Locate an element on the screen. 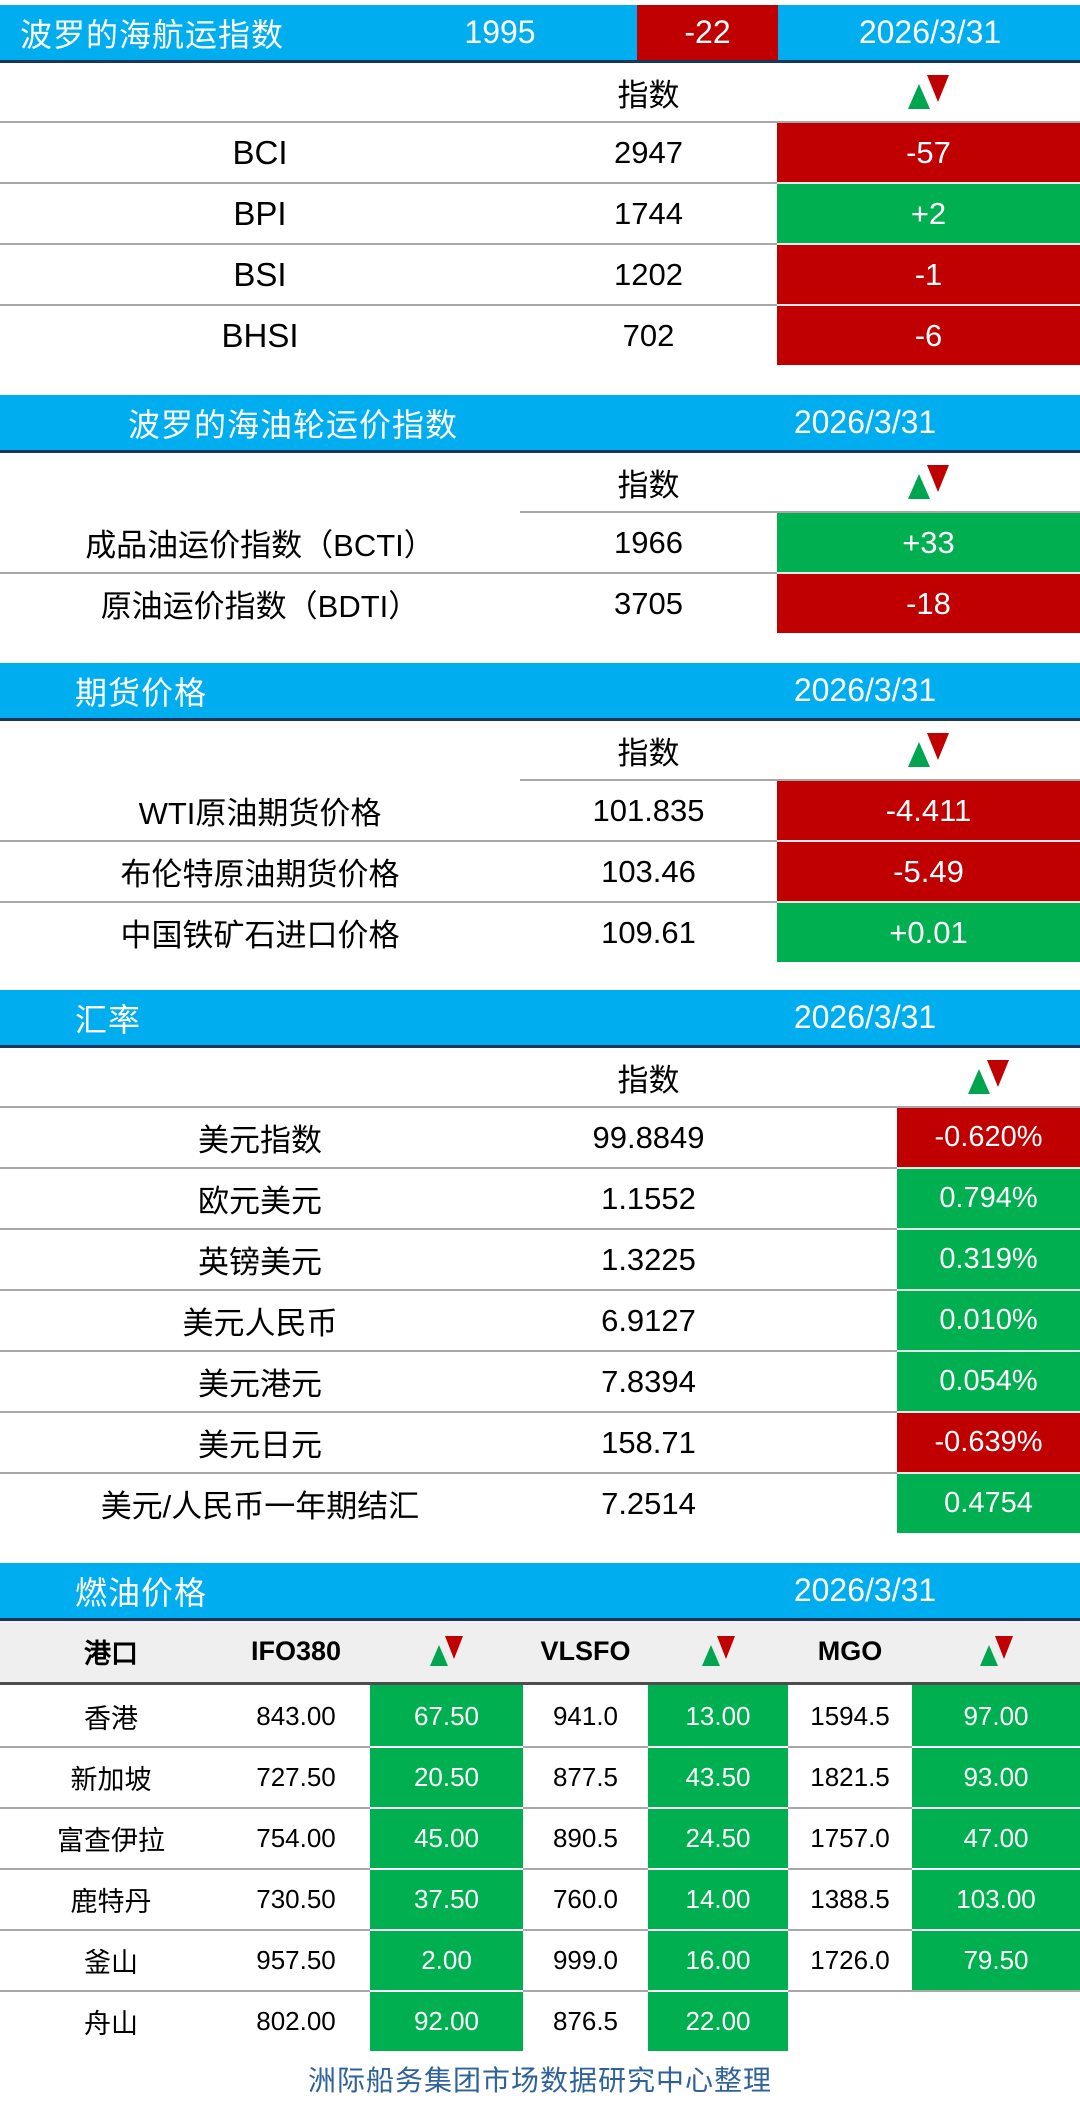 The height and width of the screenshot is (2111, 1080). row-label: 美元港元 is located at coordinates (260, 1380).